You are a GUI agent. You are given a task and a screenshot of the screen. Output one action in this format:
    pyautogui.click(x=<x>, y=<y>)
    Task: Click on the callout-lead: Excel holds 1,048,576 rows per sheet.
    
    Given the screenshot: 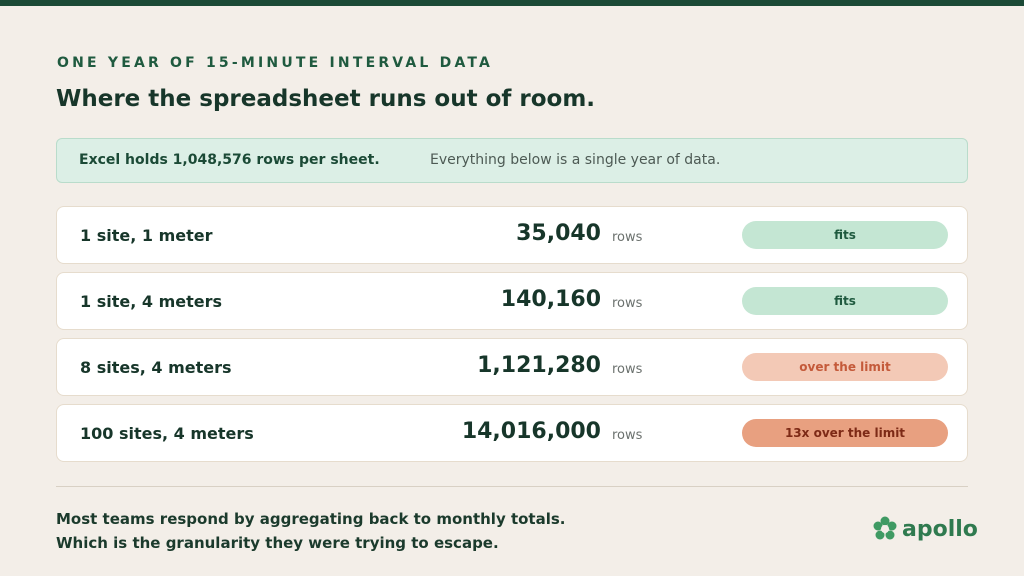 What is the action you would take?
    pyautogui.click(x=229, y=160)
    